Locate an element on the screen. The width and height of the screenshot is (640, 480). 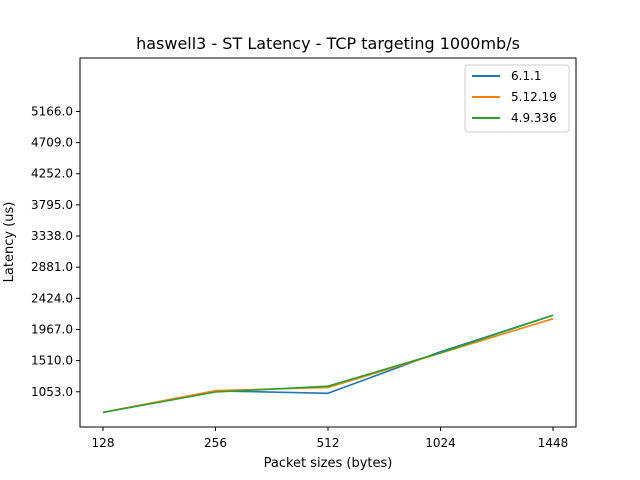
x-tick-label: 1024 is located at coordinates (440, 443).